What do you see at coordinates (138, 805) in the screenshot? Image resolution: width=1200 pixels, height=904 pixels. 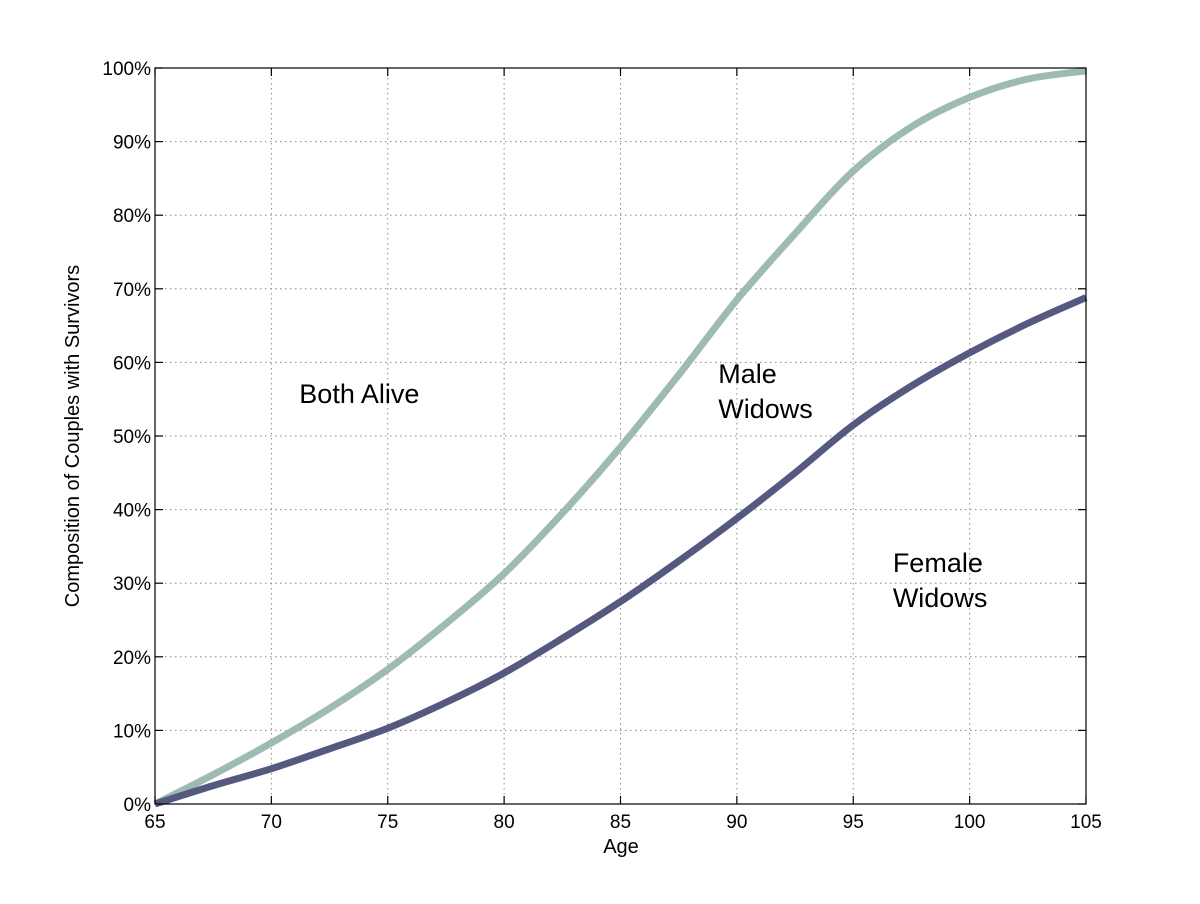 I see `y-tick-label: 0%` at bounding box center [138, 805].